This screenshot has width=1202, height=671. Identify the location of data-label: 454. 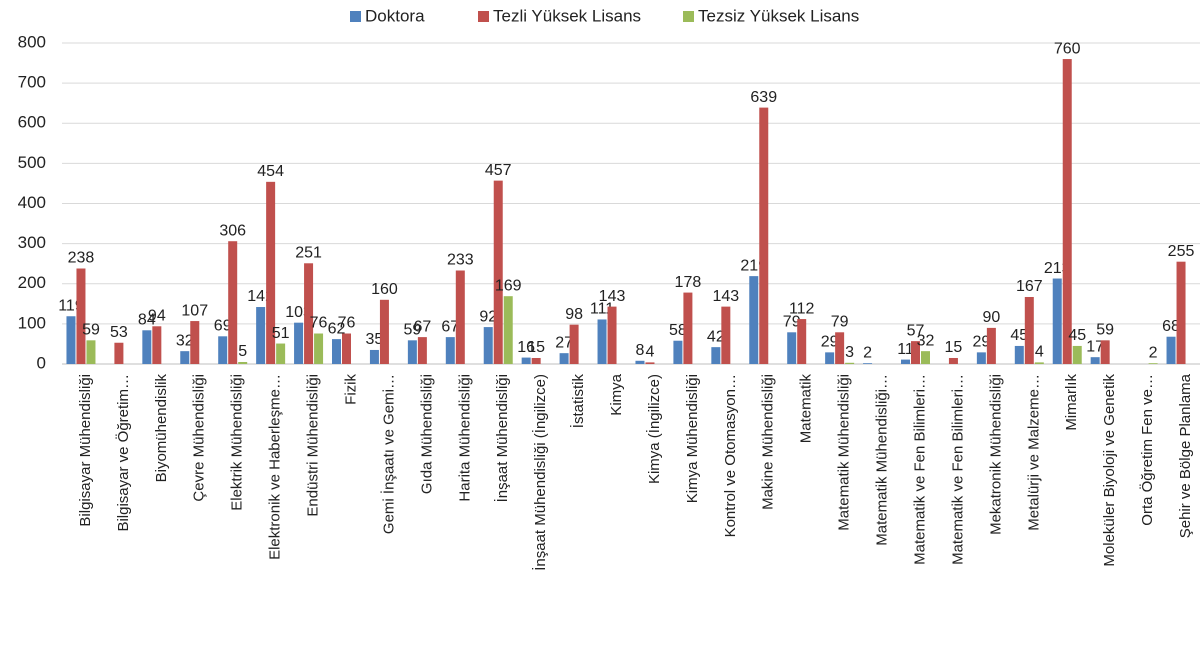
(270, 171).